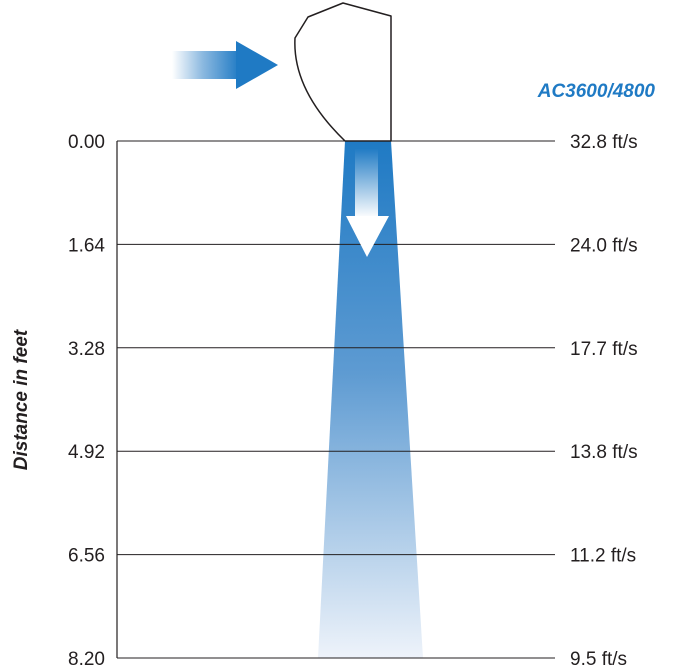 The width and height of the screenshot is (673, 669). Describe the element at coordinates (86, 556) in the screenshot. I see `distance-label-4: 6.56` at that location.